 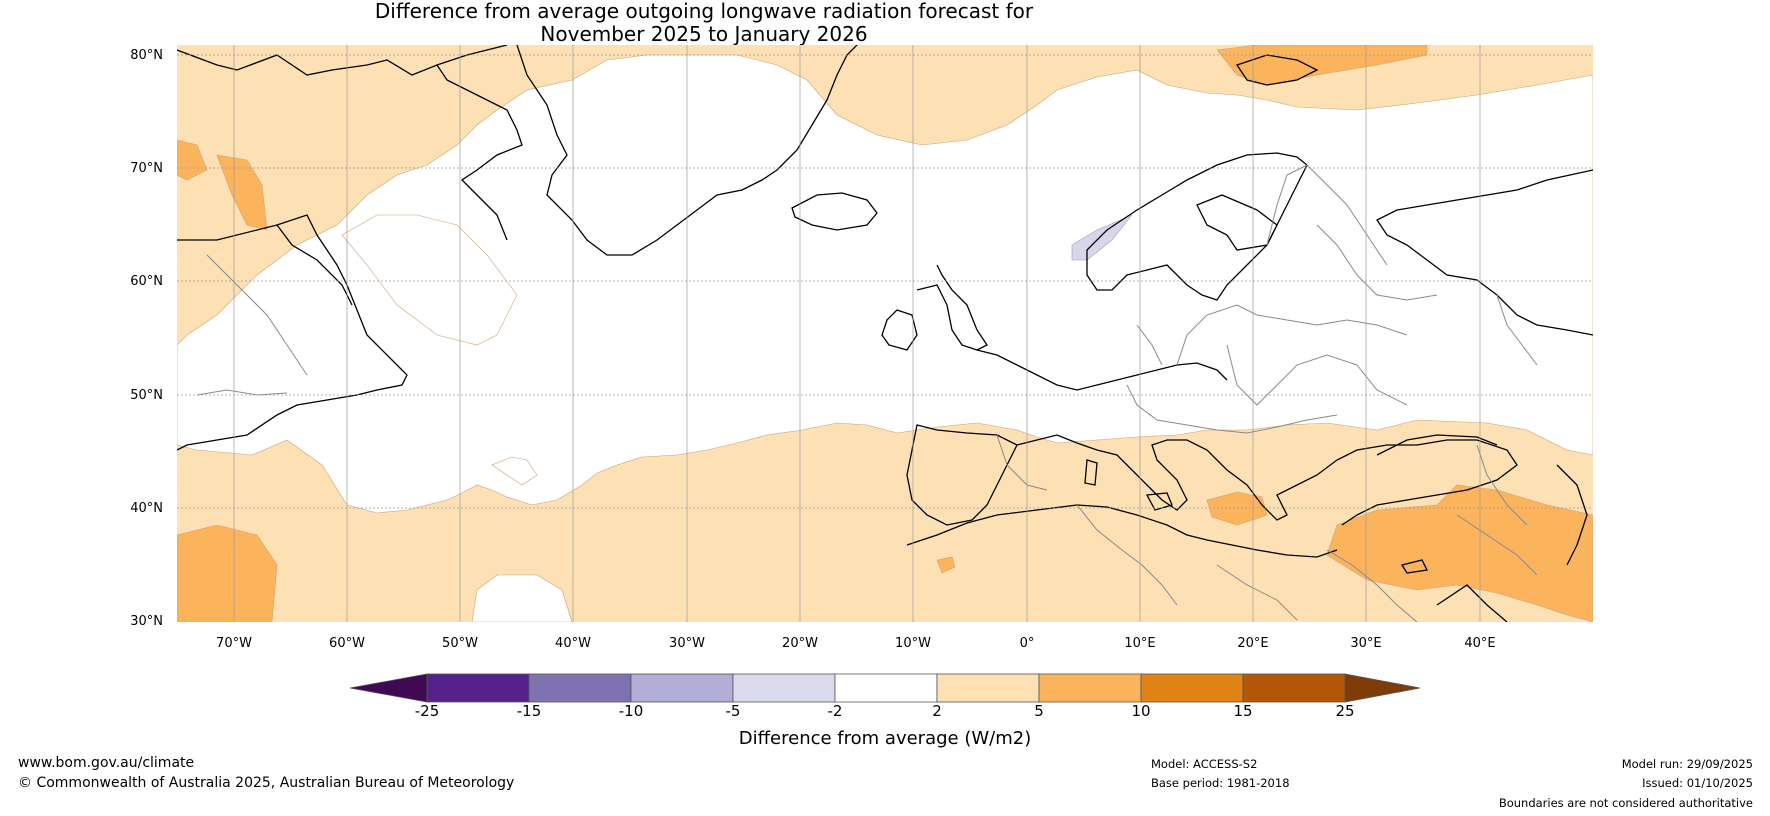 What do you see at coordinates (106, 763) in the screenshot?
I see `bom-website-link: www.bom.gov.au/climate` at bounding box center [106, 763].